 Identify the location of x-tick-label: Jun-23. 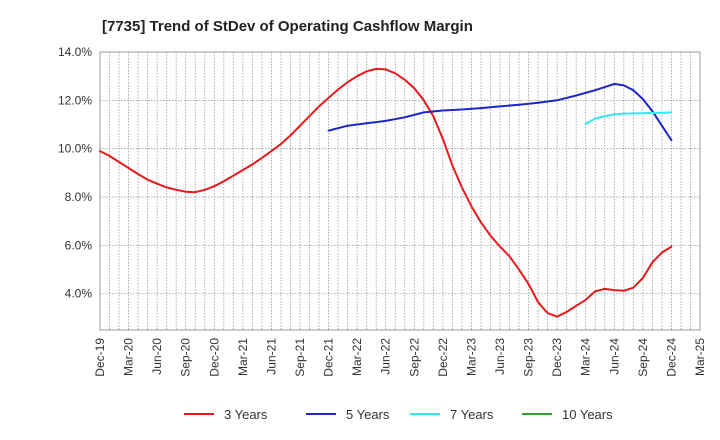
(500, 356).